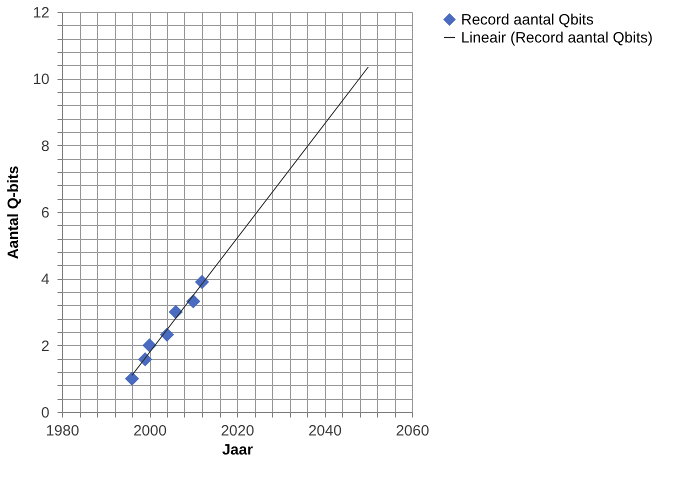  I want to click on y-axis-title: Aantal Q-bits, so click(13, 213).